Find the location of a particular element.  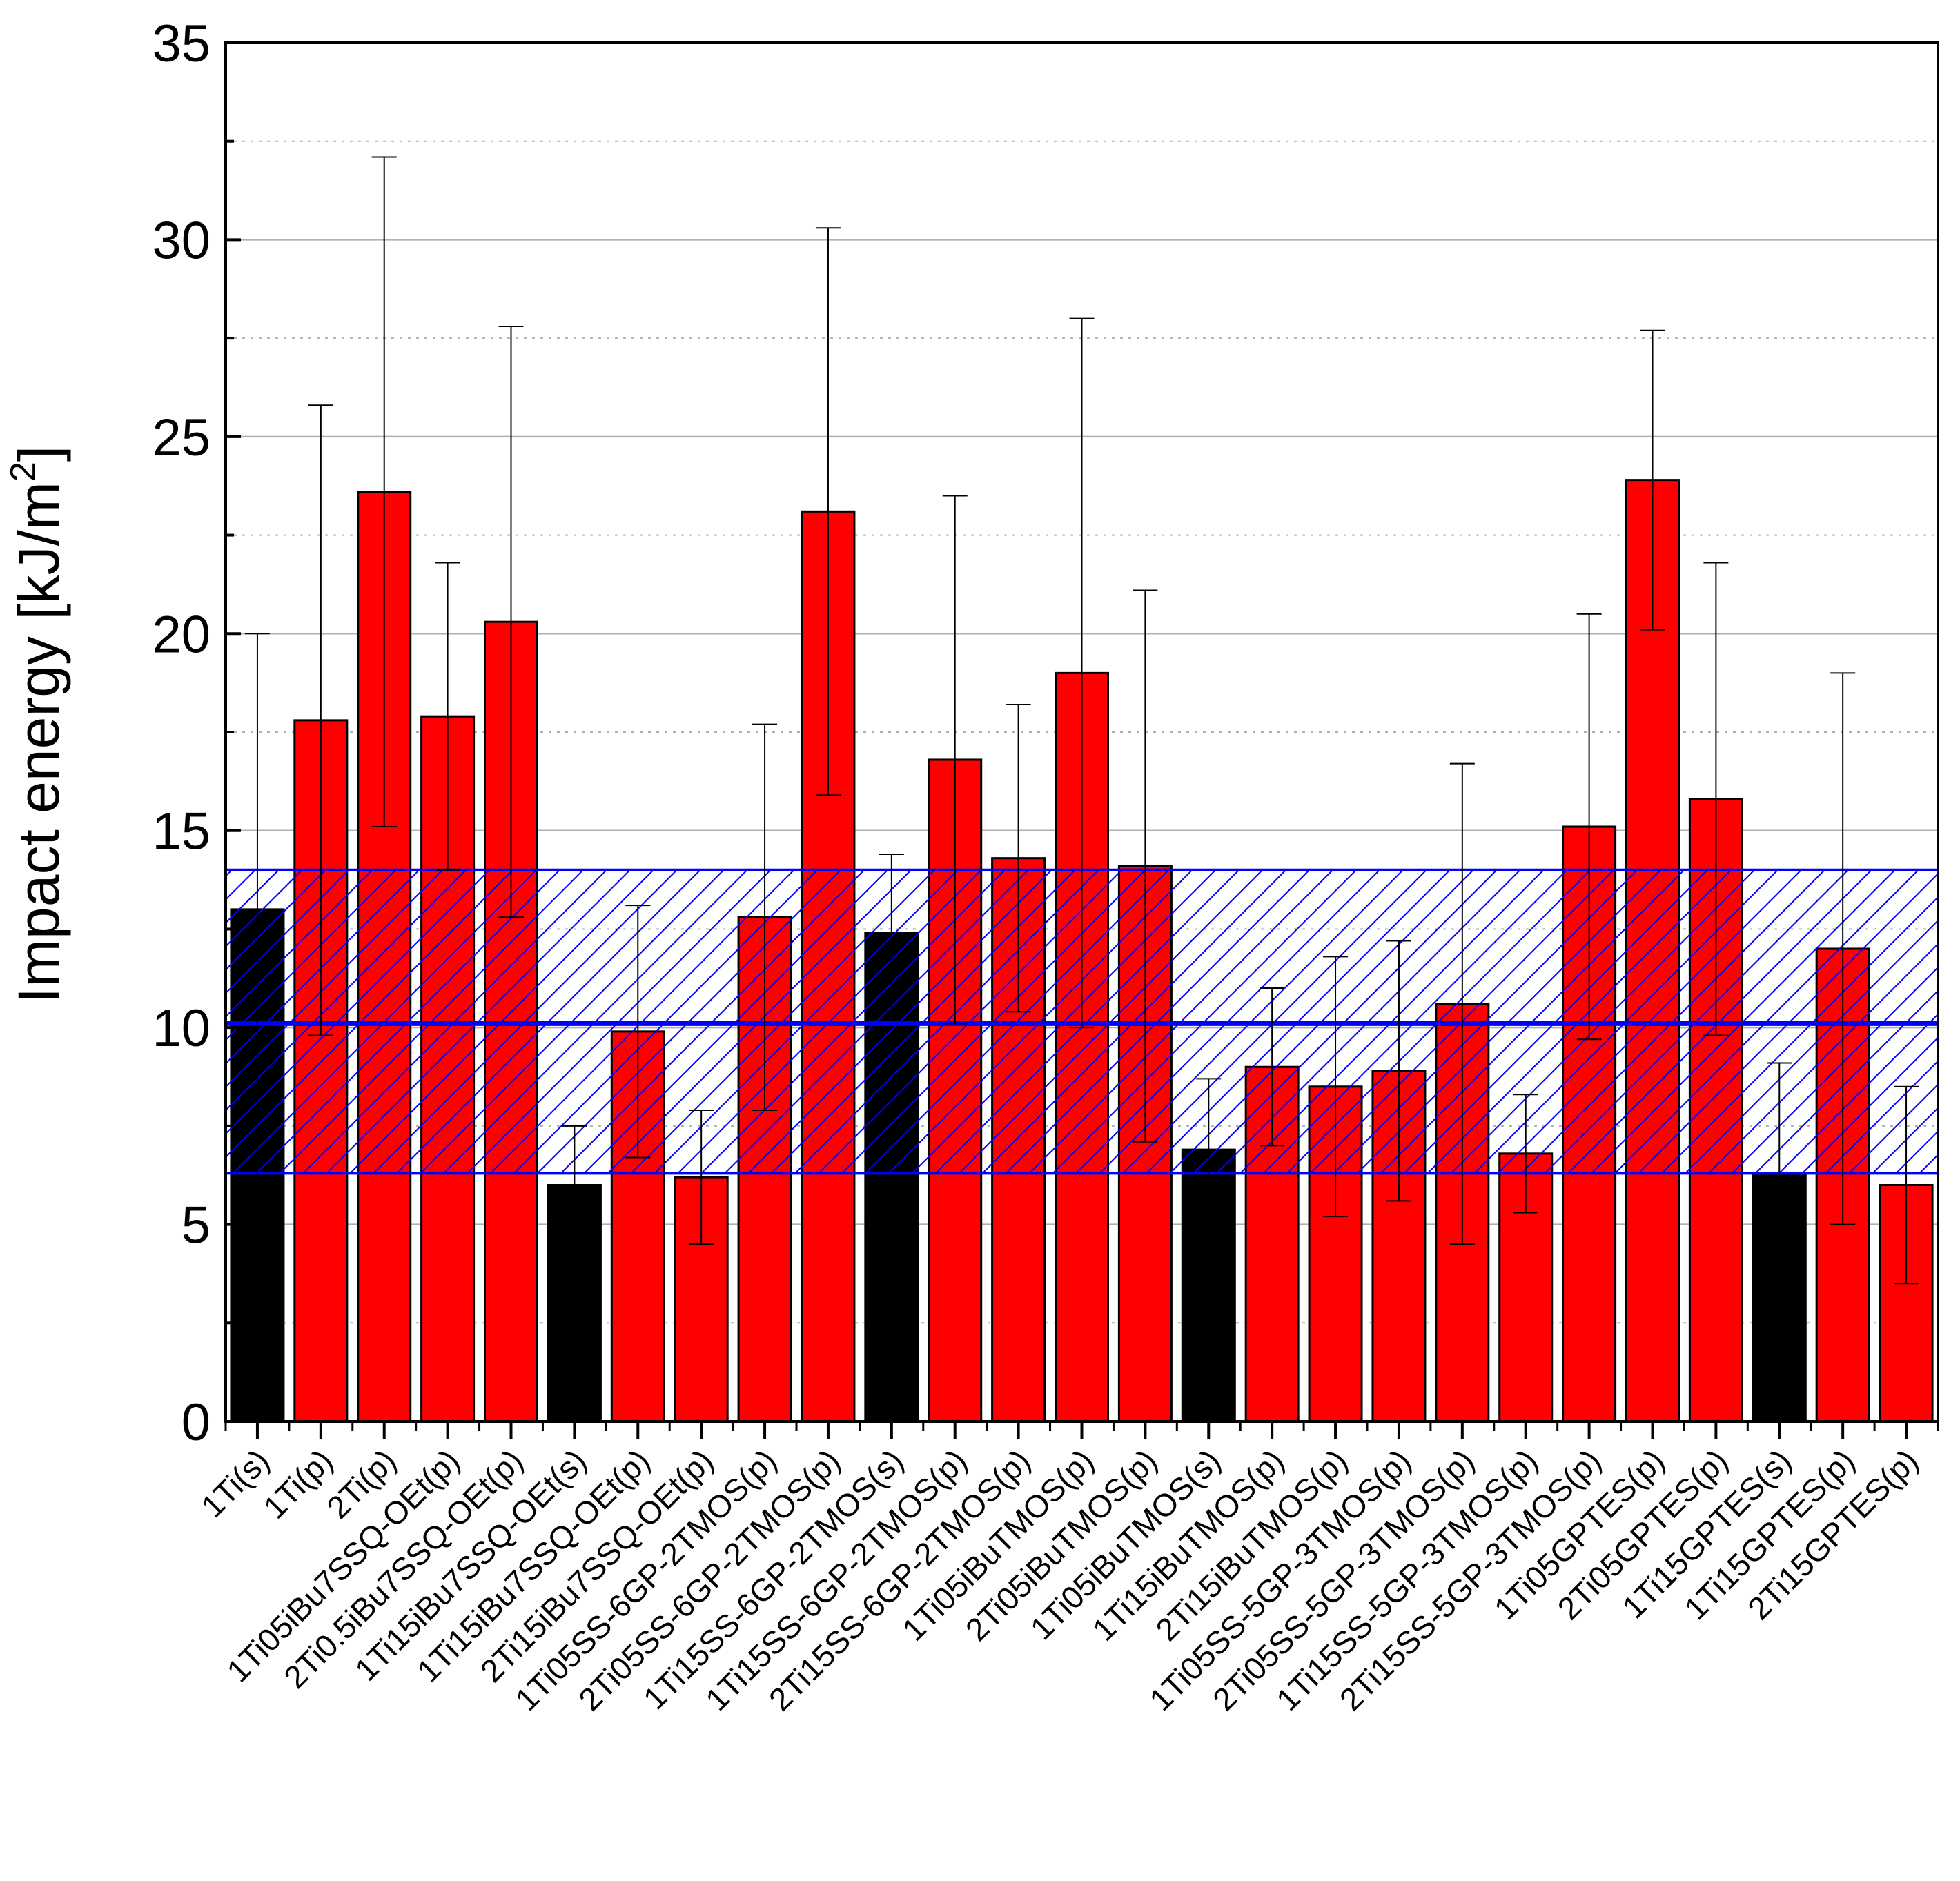

y-tick-label: 25 is located at coordinates (181, 437).